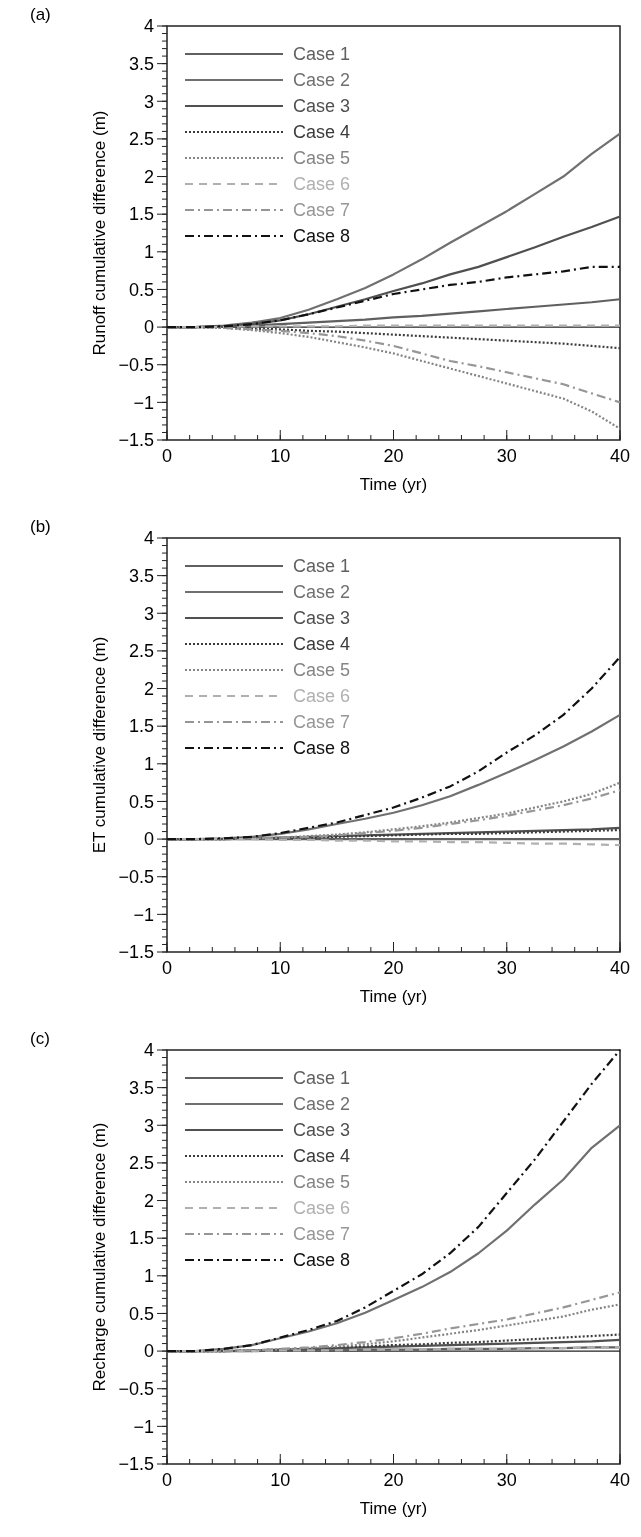  Describe the element at coordinates (99, 233) in the screenshot. I see `y-axis-title: Runoff cumulative difference (m)` at that location.